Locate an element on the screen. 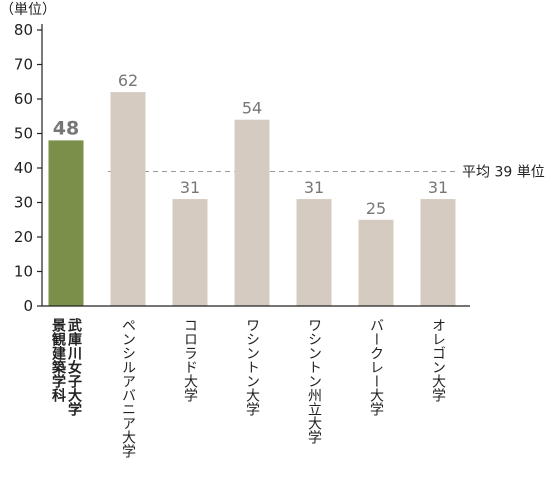 This screenshot has height=477, width=550. y-tick-label: 20 is located at coordinates (23, 237).